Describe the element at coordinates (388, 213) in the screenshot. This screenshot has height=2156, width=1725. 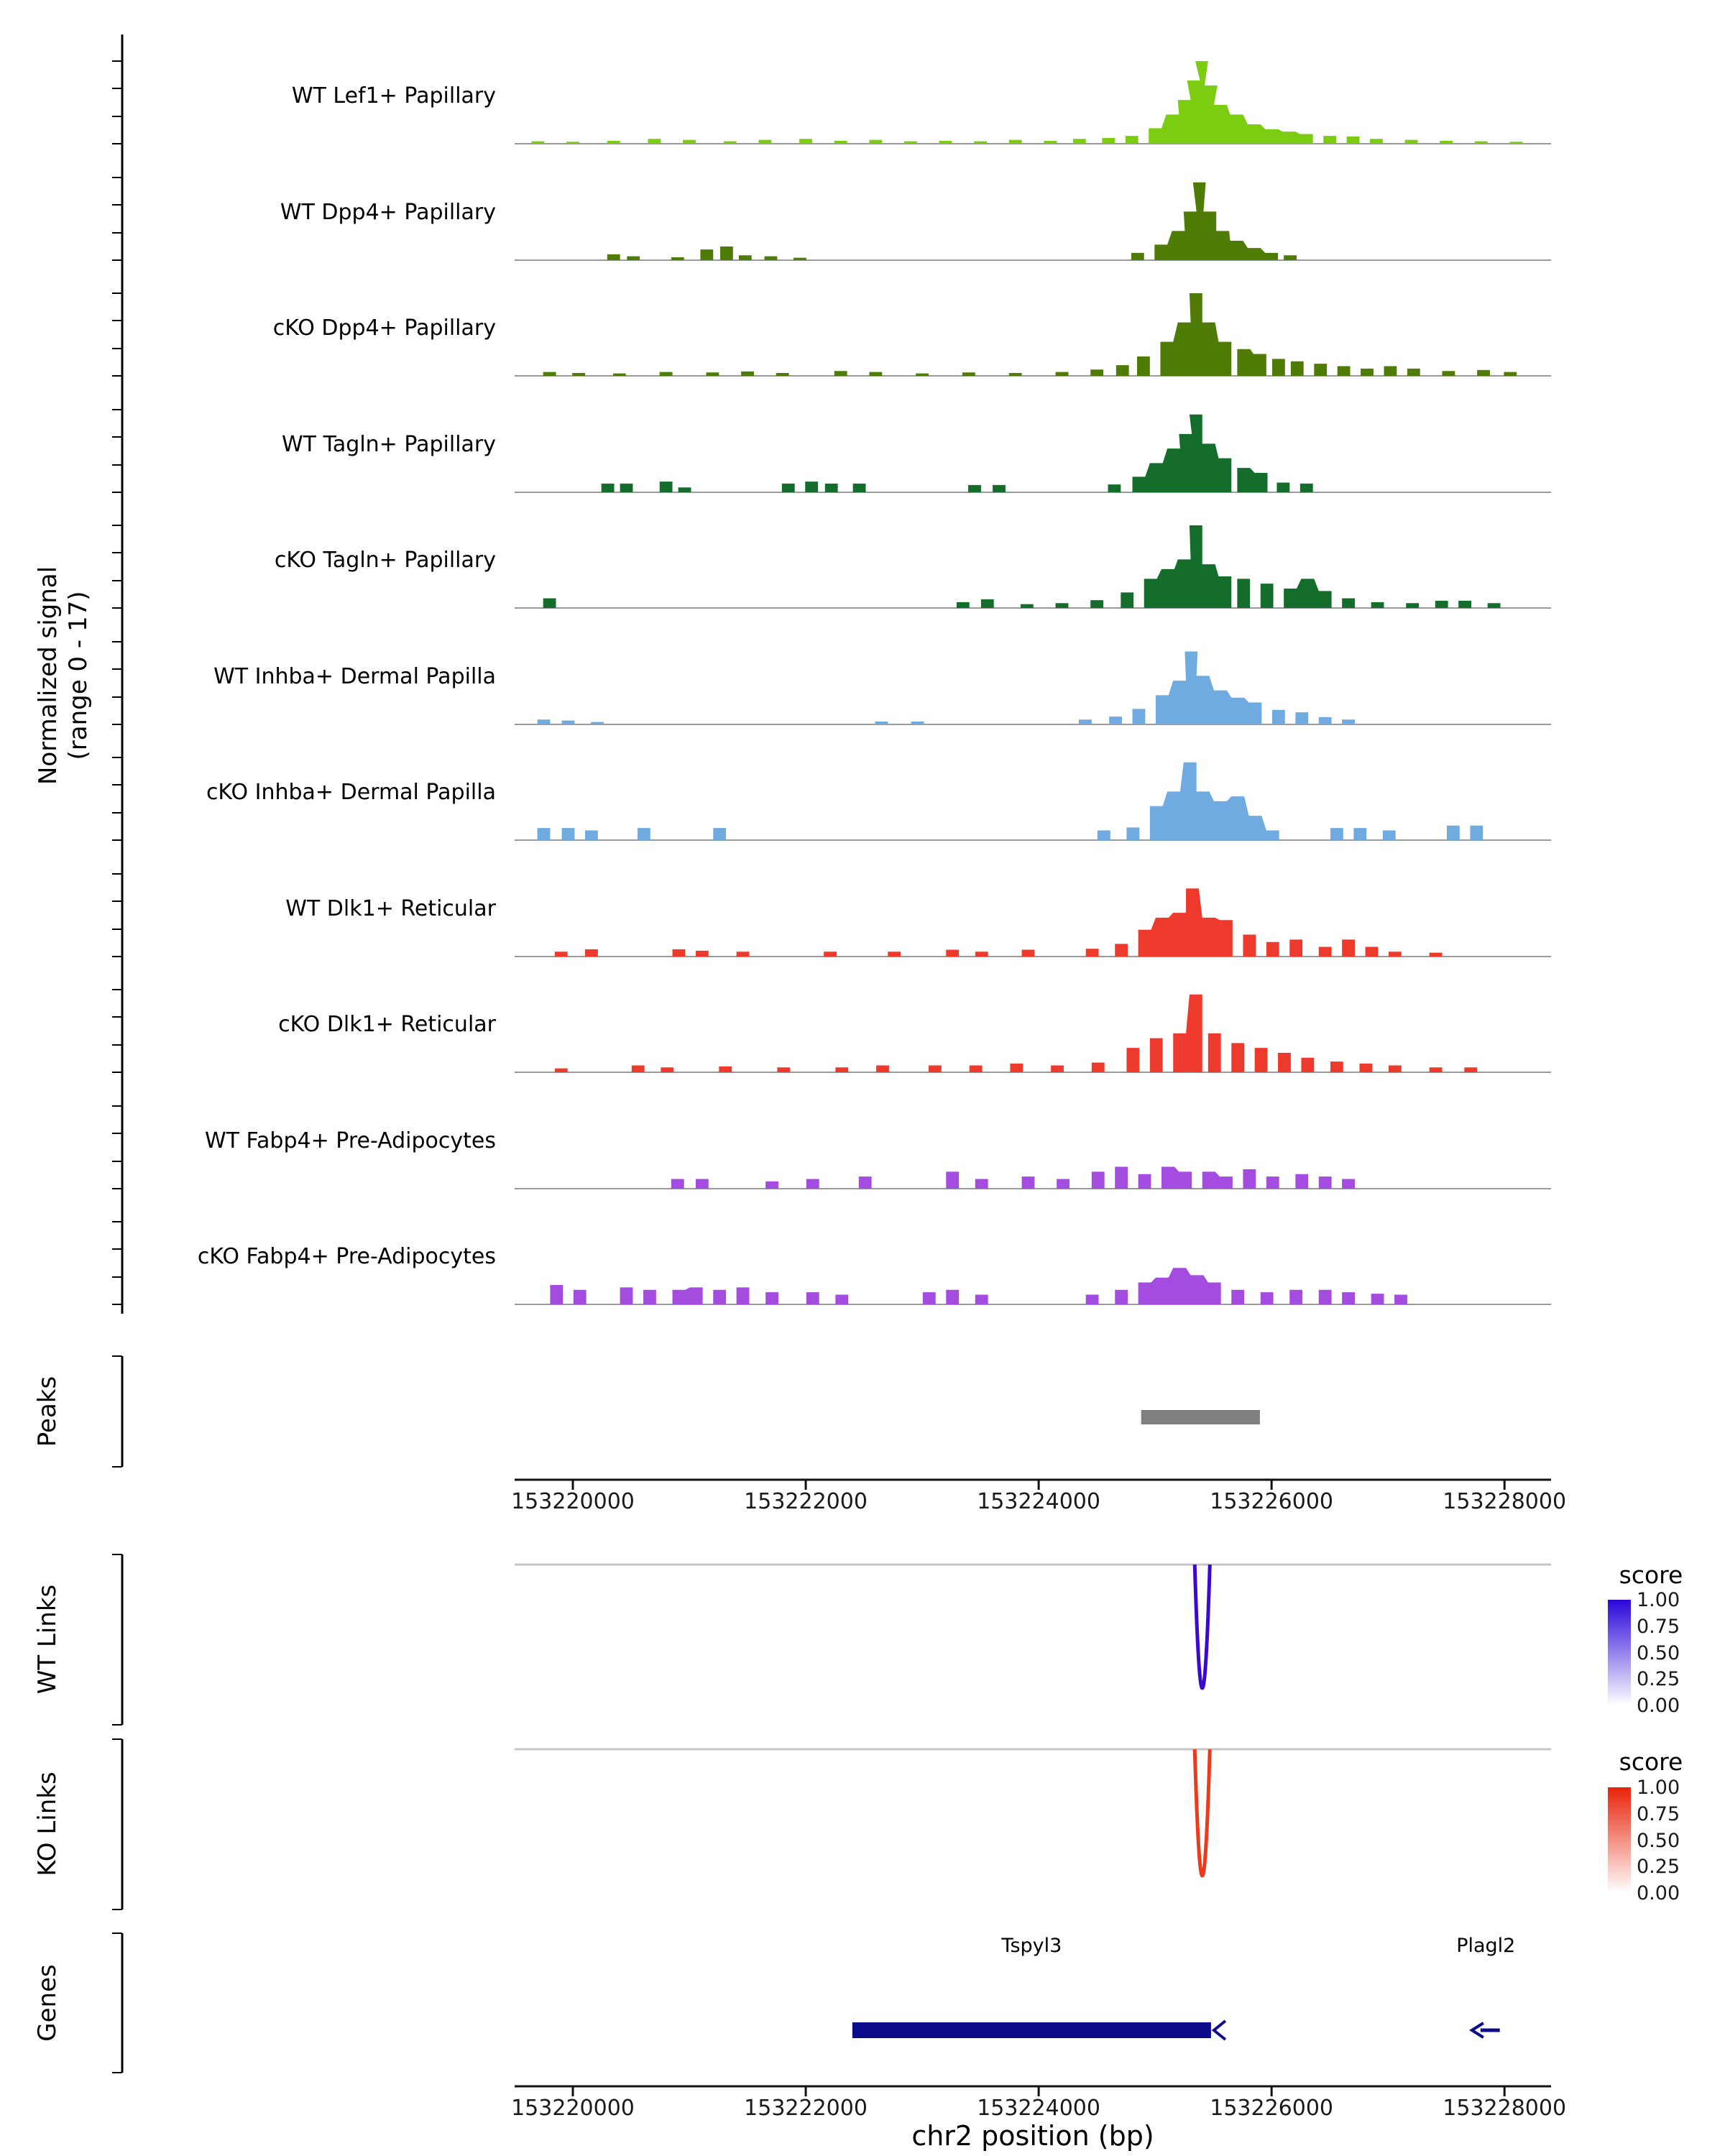
I see `track-label-2: WT Dpp4+ Papillary` at that location.